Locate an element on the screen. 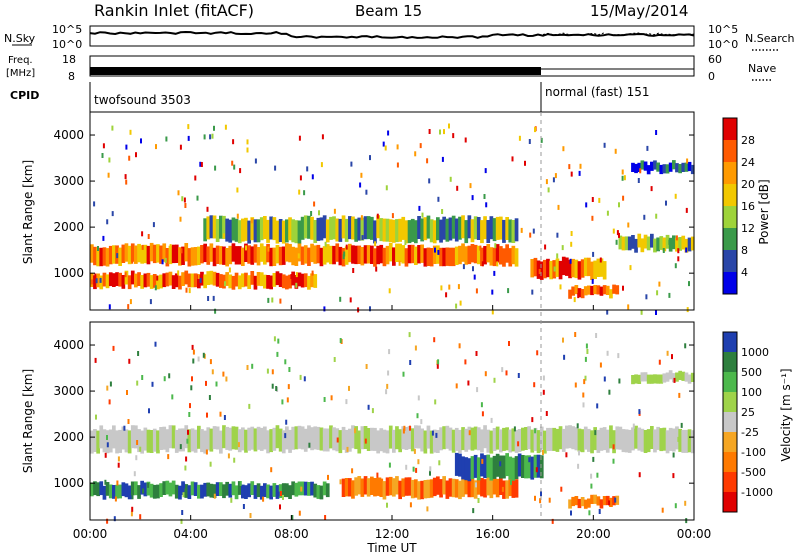 This screenshot has height=558, width=800. colorbar-tick-label: 25 is located at coordinates (748, 412).